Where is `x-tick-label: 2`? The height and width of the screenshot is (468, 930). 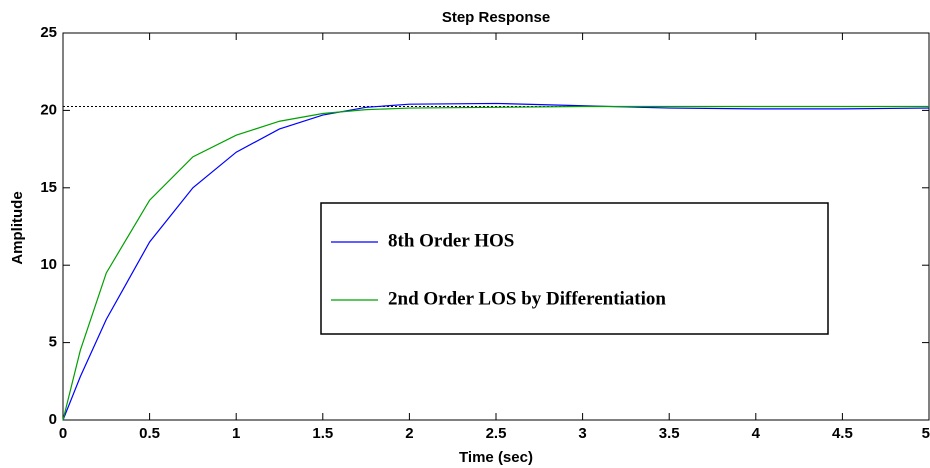
x-tick-label: 2 is located at coordinates (409, 433).